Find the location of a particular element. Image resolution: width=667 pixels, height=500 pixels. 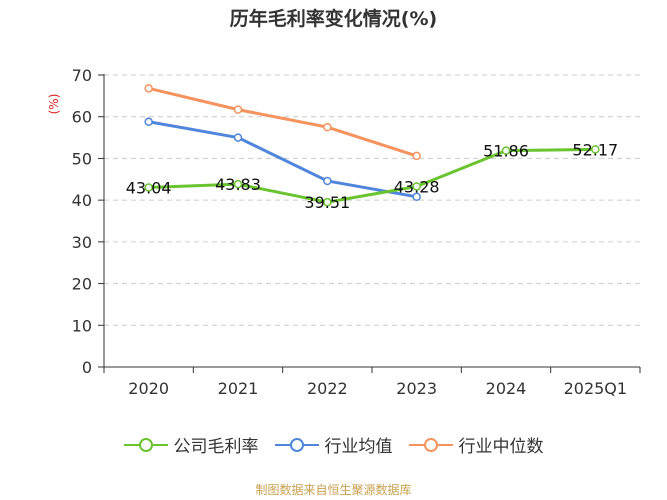

y-tick-label: 10 is located at coordinates (82, 325).